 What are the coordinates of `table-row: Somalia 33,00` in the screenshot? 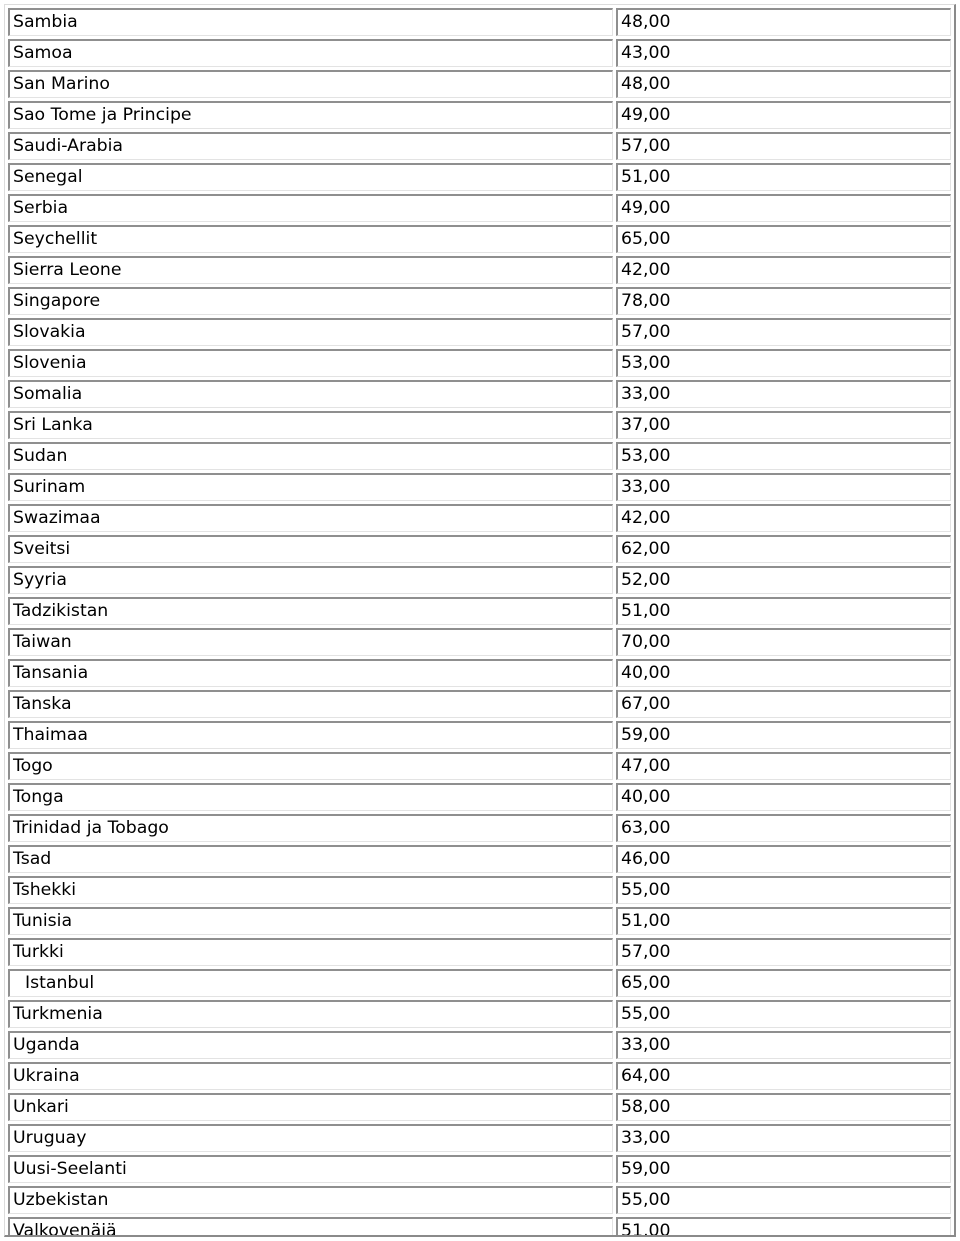 It's located at (479, 394).